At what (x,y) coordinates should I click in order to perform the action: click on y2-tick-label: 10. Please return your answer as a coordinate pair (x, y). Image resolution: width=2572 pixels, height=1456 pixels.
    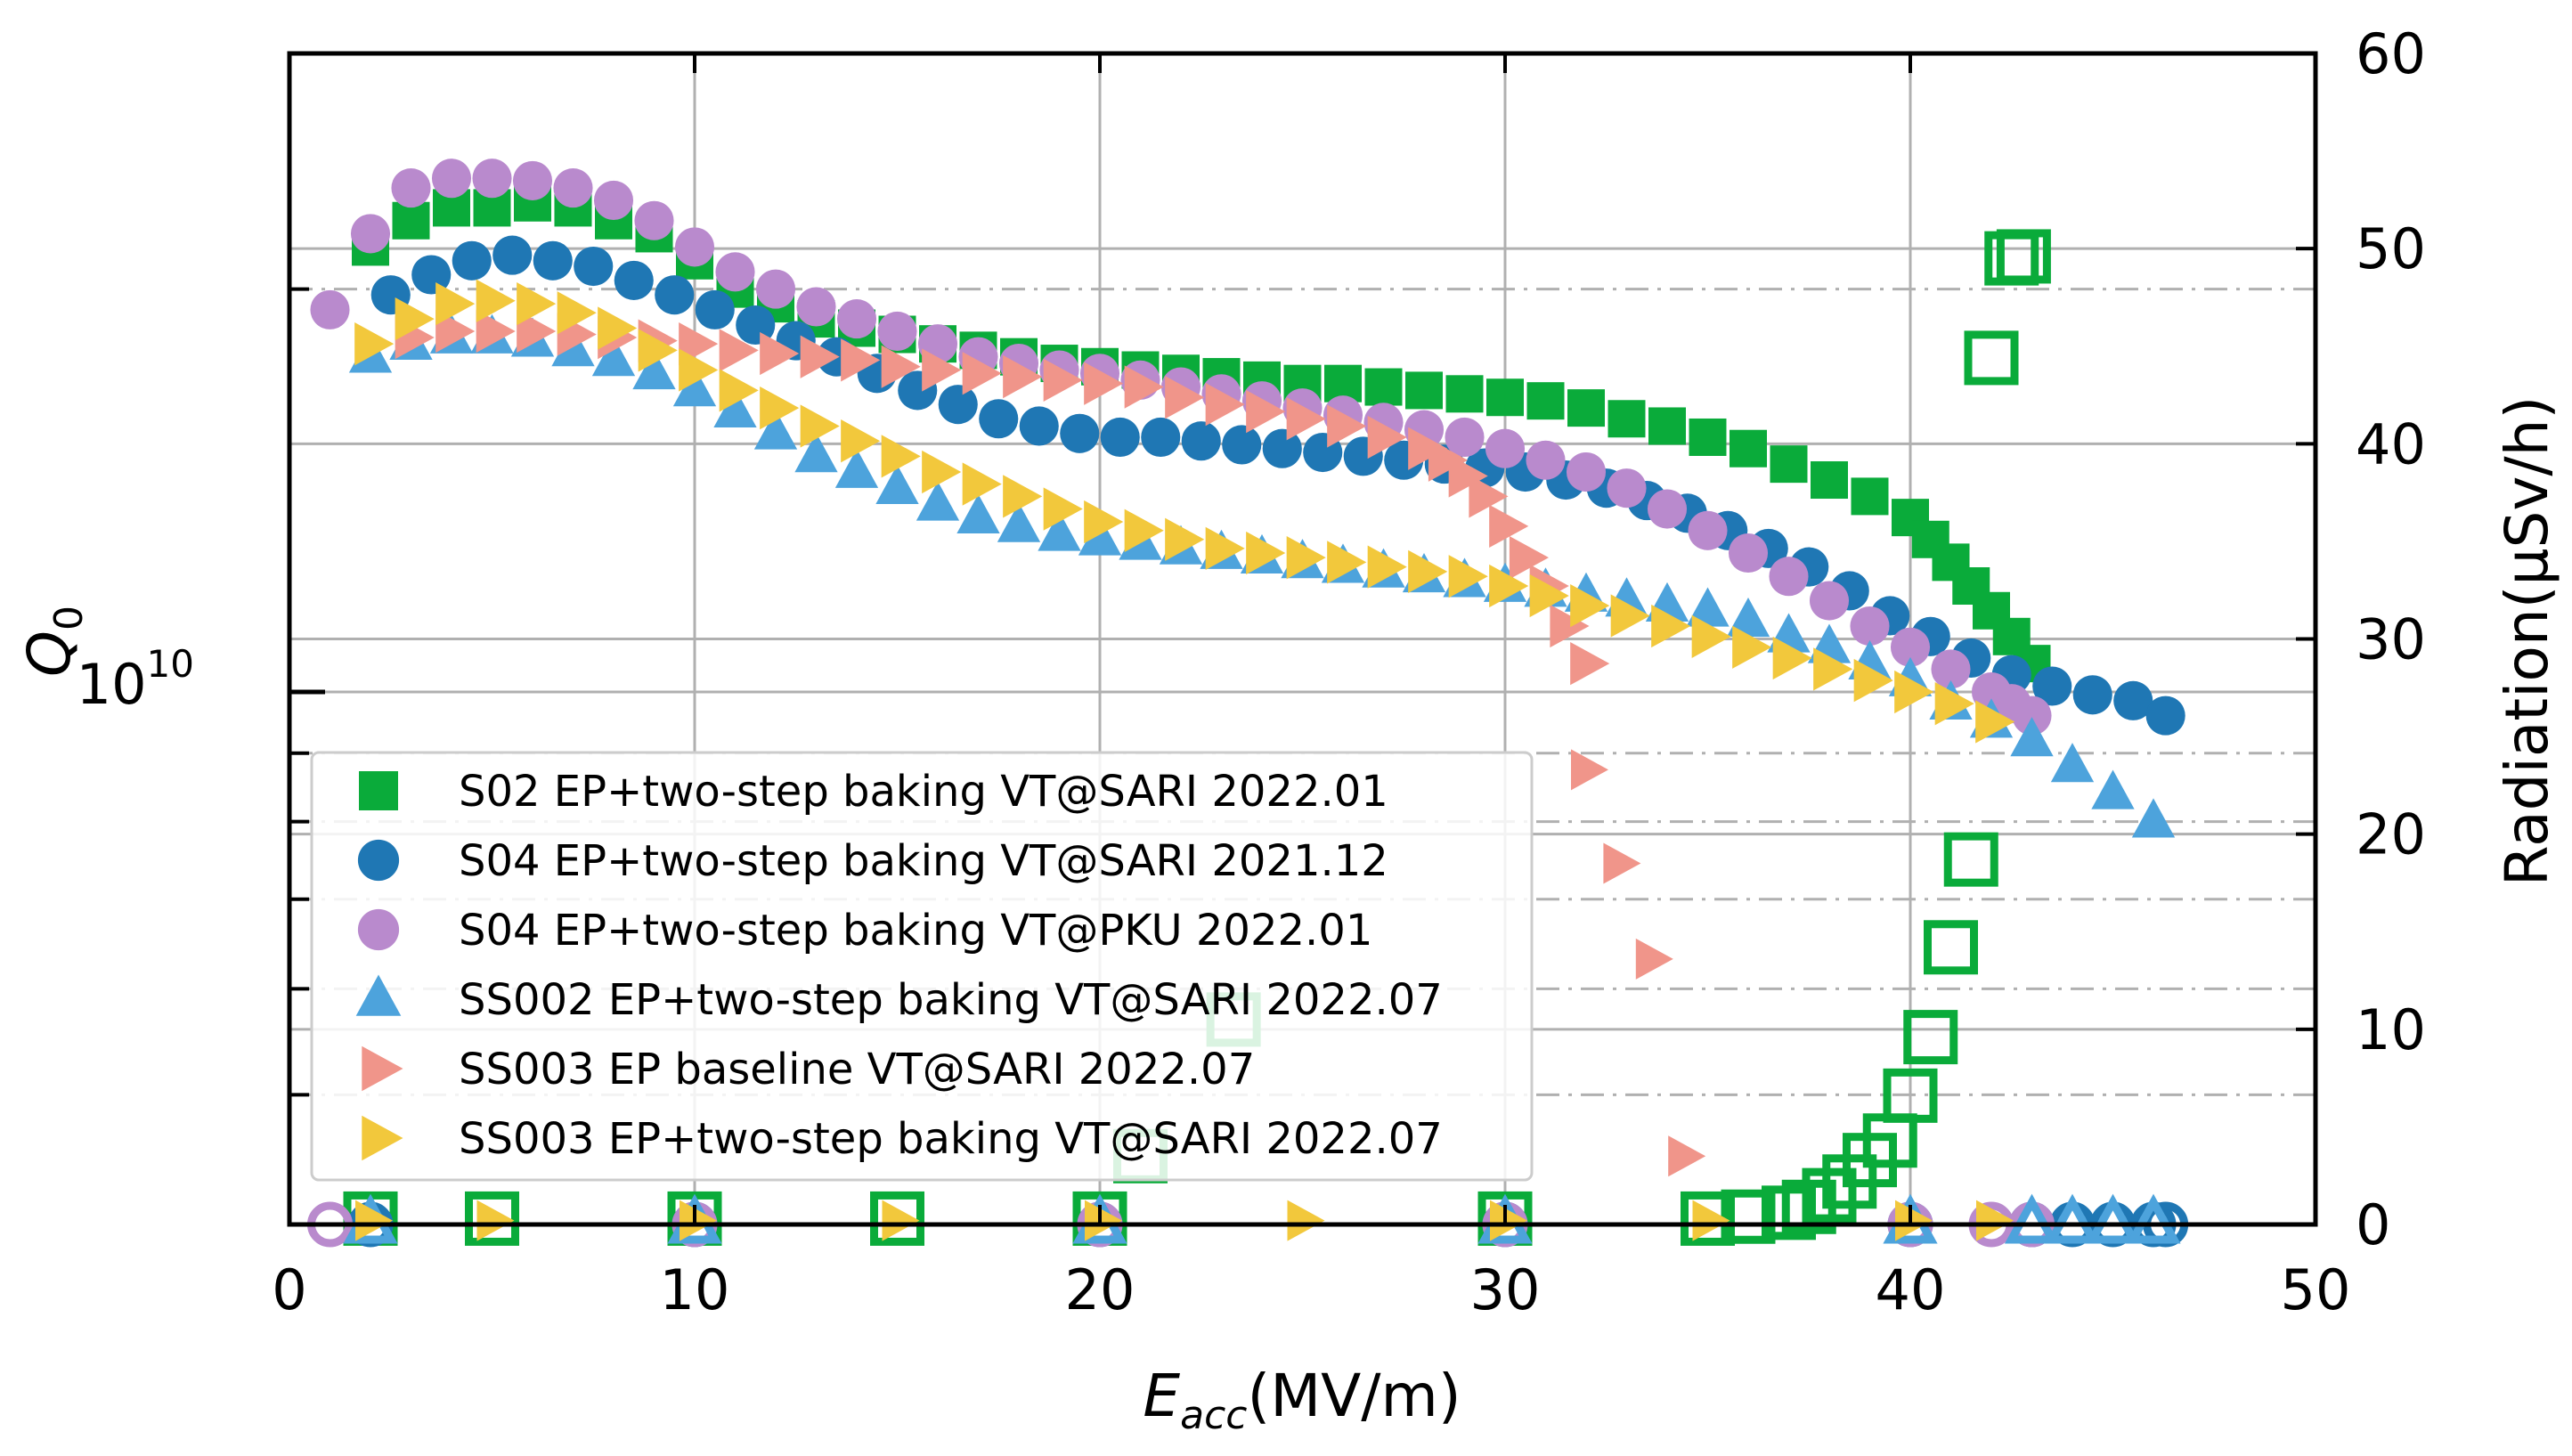
    Looking at the image, I should click on (2391, 1029).